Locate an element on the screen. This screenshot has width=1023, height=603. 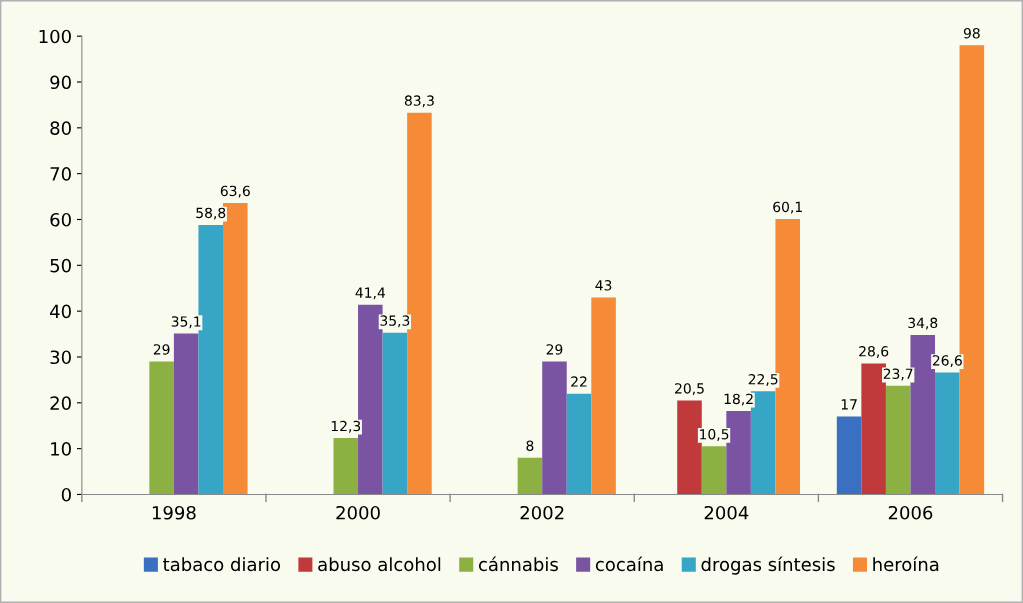
data-label: 43 is located at coordinates (603, 285).